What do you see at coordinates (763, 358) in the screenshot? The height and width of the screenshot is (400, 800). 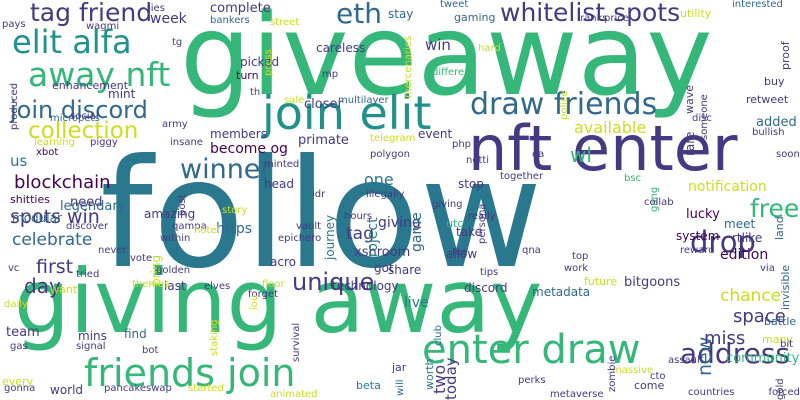 I see `cloud-word: community` at bounding box center [763, 358].